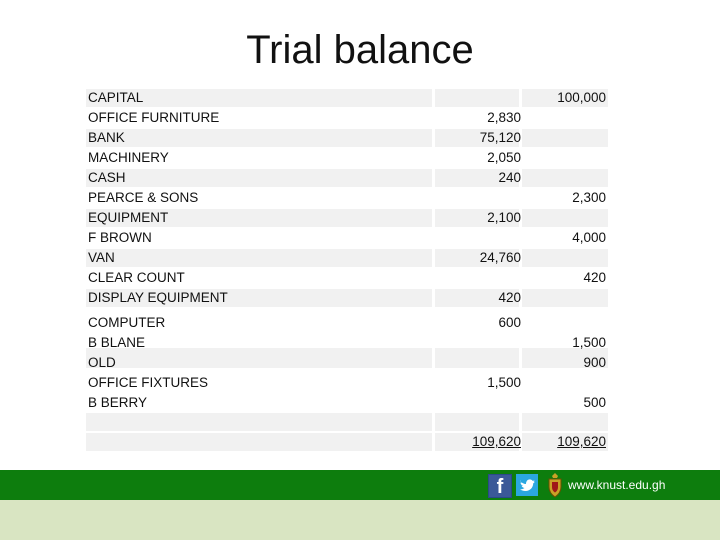 The image size is (720, 540). Describe the element at coordinates (154, 117) in the screenshot. I see `account-label: OFFICE FURNITURE` at that location.